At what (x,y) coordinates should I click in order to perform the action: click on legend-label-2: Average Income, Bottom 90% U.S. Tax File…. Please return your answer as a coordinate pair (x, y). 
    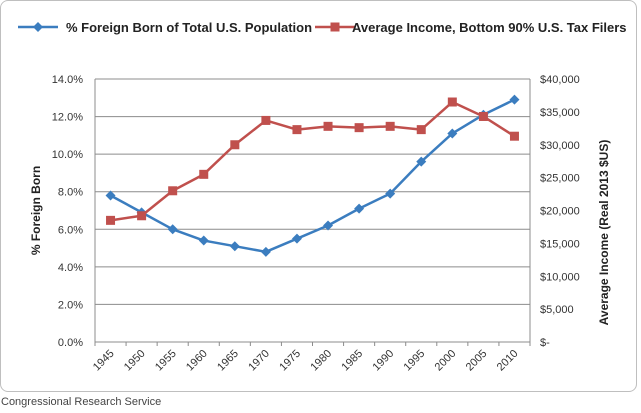
    Looking at the image, I should click on (489, 27).